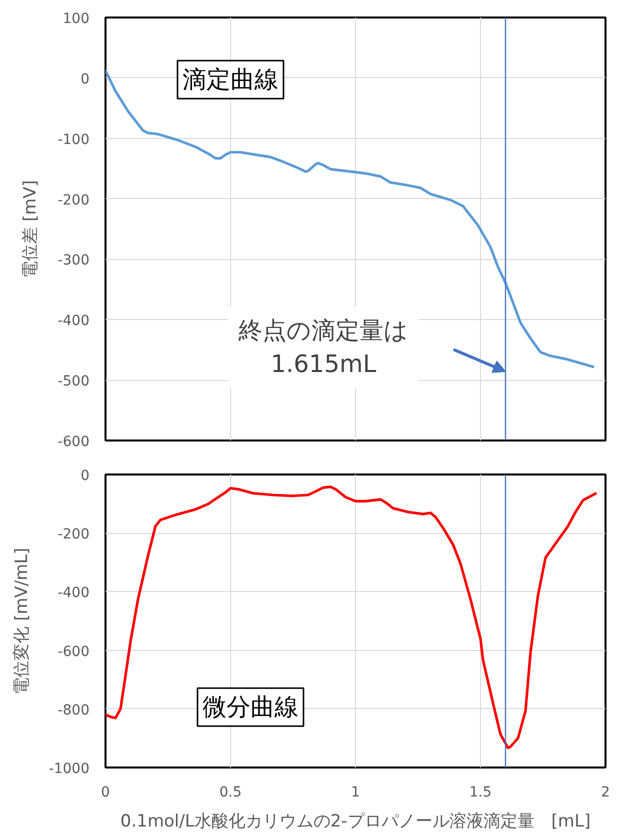 Image resolution: width=619 pixels, height=834 pixels. Describe the element at coordinates (105, 792) in the screenshot. I see `x-tick-label: 0` at that location.